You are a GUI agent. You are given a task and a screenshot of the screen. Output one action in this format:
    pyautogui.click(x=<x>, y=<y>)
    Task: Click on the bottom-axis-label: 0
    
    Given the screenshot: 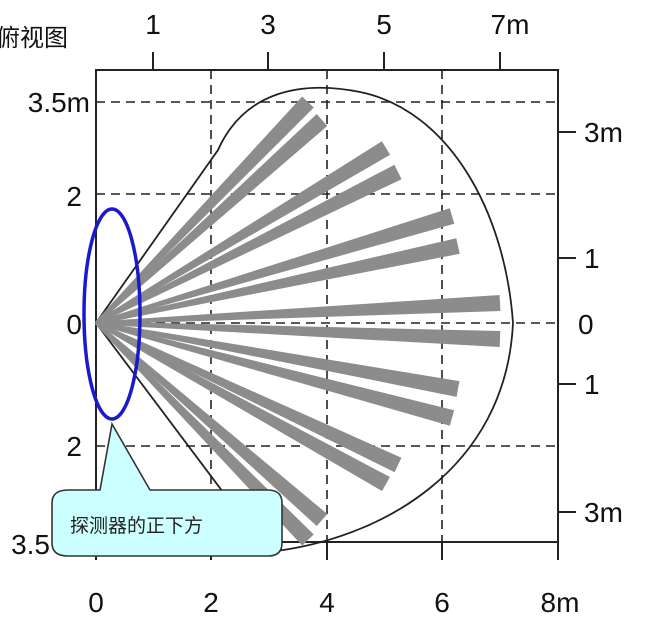 What is the action you would take?
    pyautogui.click(x=96, y=602)
    